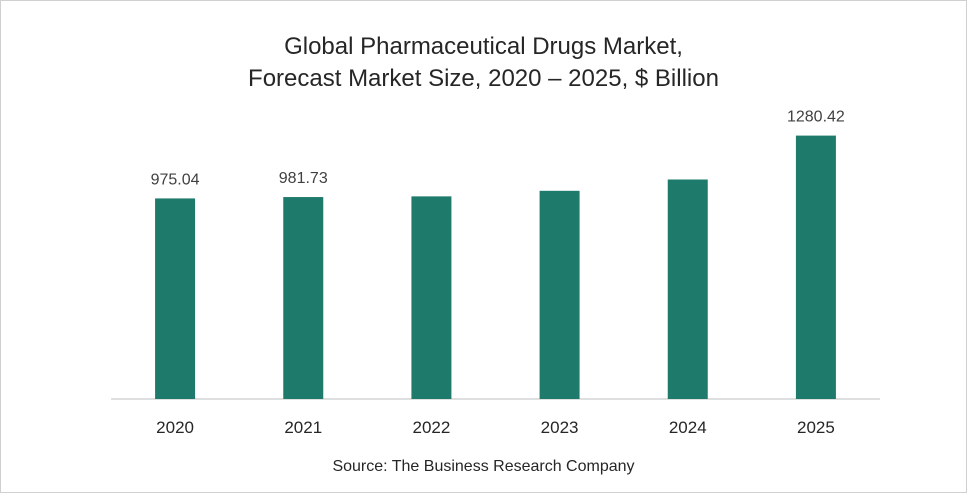 The width and height of the screenshot is (967, 493). What do you see at coordinates (303, 178) in the screenshot?
I see `data-label-2021: 981.73` at bounding box center [303, 178].